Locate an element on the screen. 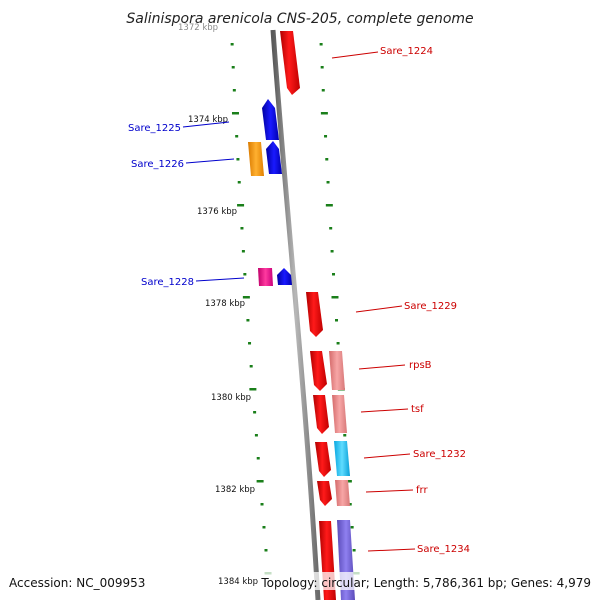 The height and width of the screenshot is (600, 600). kbp-label: 1372 kbp is located at coordinates (198, 28).